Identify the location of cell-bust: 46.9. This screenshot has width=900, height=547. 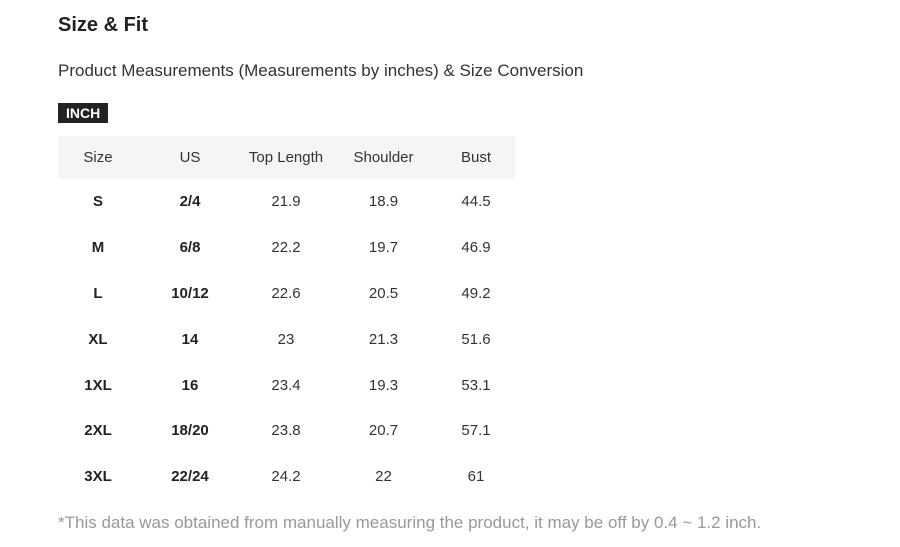
(476, 248).